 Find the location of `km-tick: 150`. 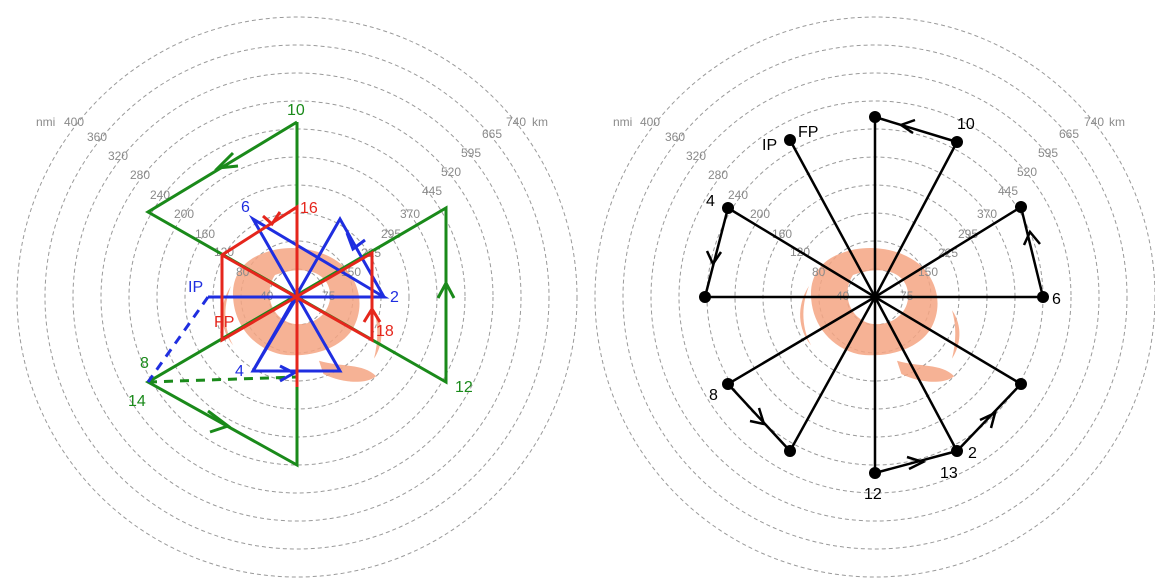

km-tick: 150 is located at coordinates (928, 272).